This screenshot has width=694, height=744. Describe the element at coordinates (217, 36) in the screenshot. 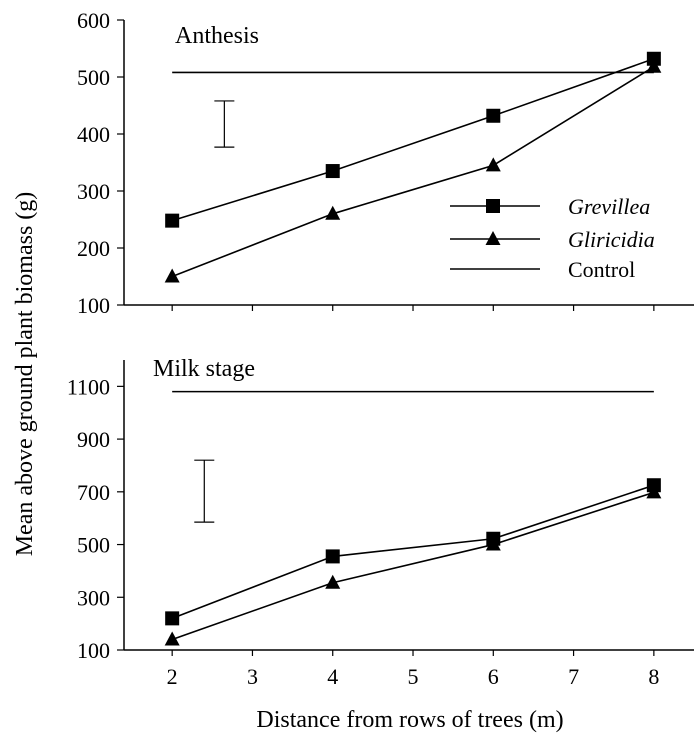

I see `anthesis-panel-title: Anthesis` at that location.